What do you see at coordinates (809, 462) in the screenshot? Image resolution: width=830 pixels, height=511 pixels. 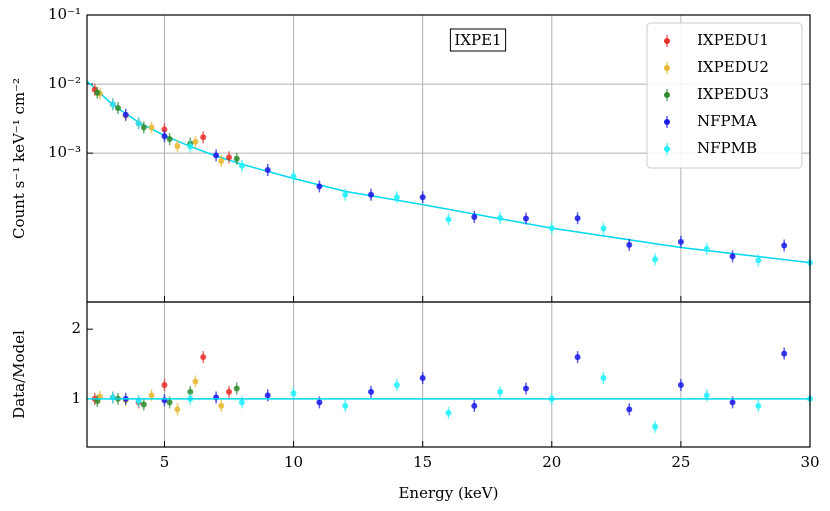 I see `x-tick-label: 30` at bounding box center [809, 462].